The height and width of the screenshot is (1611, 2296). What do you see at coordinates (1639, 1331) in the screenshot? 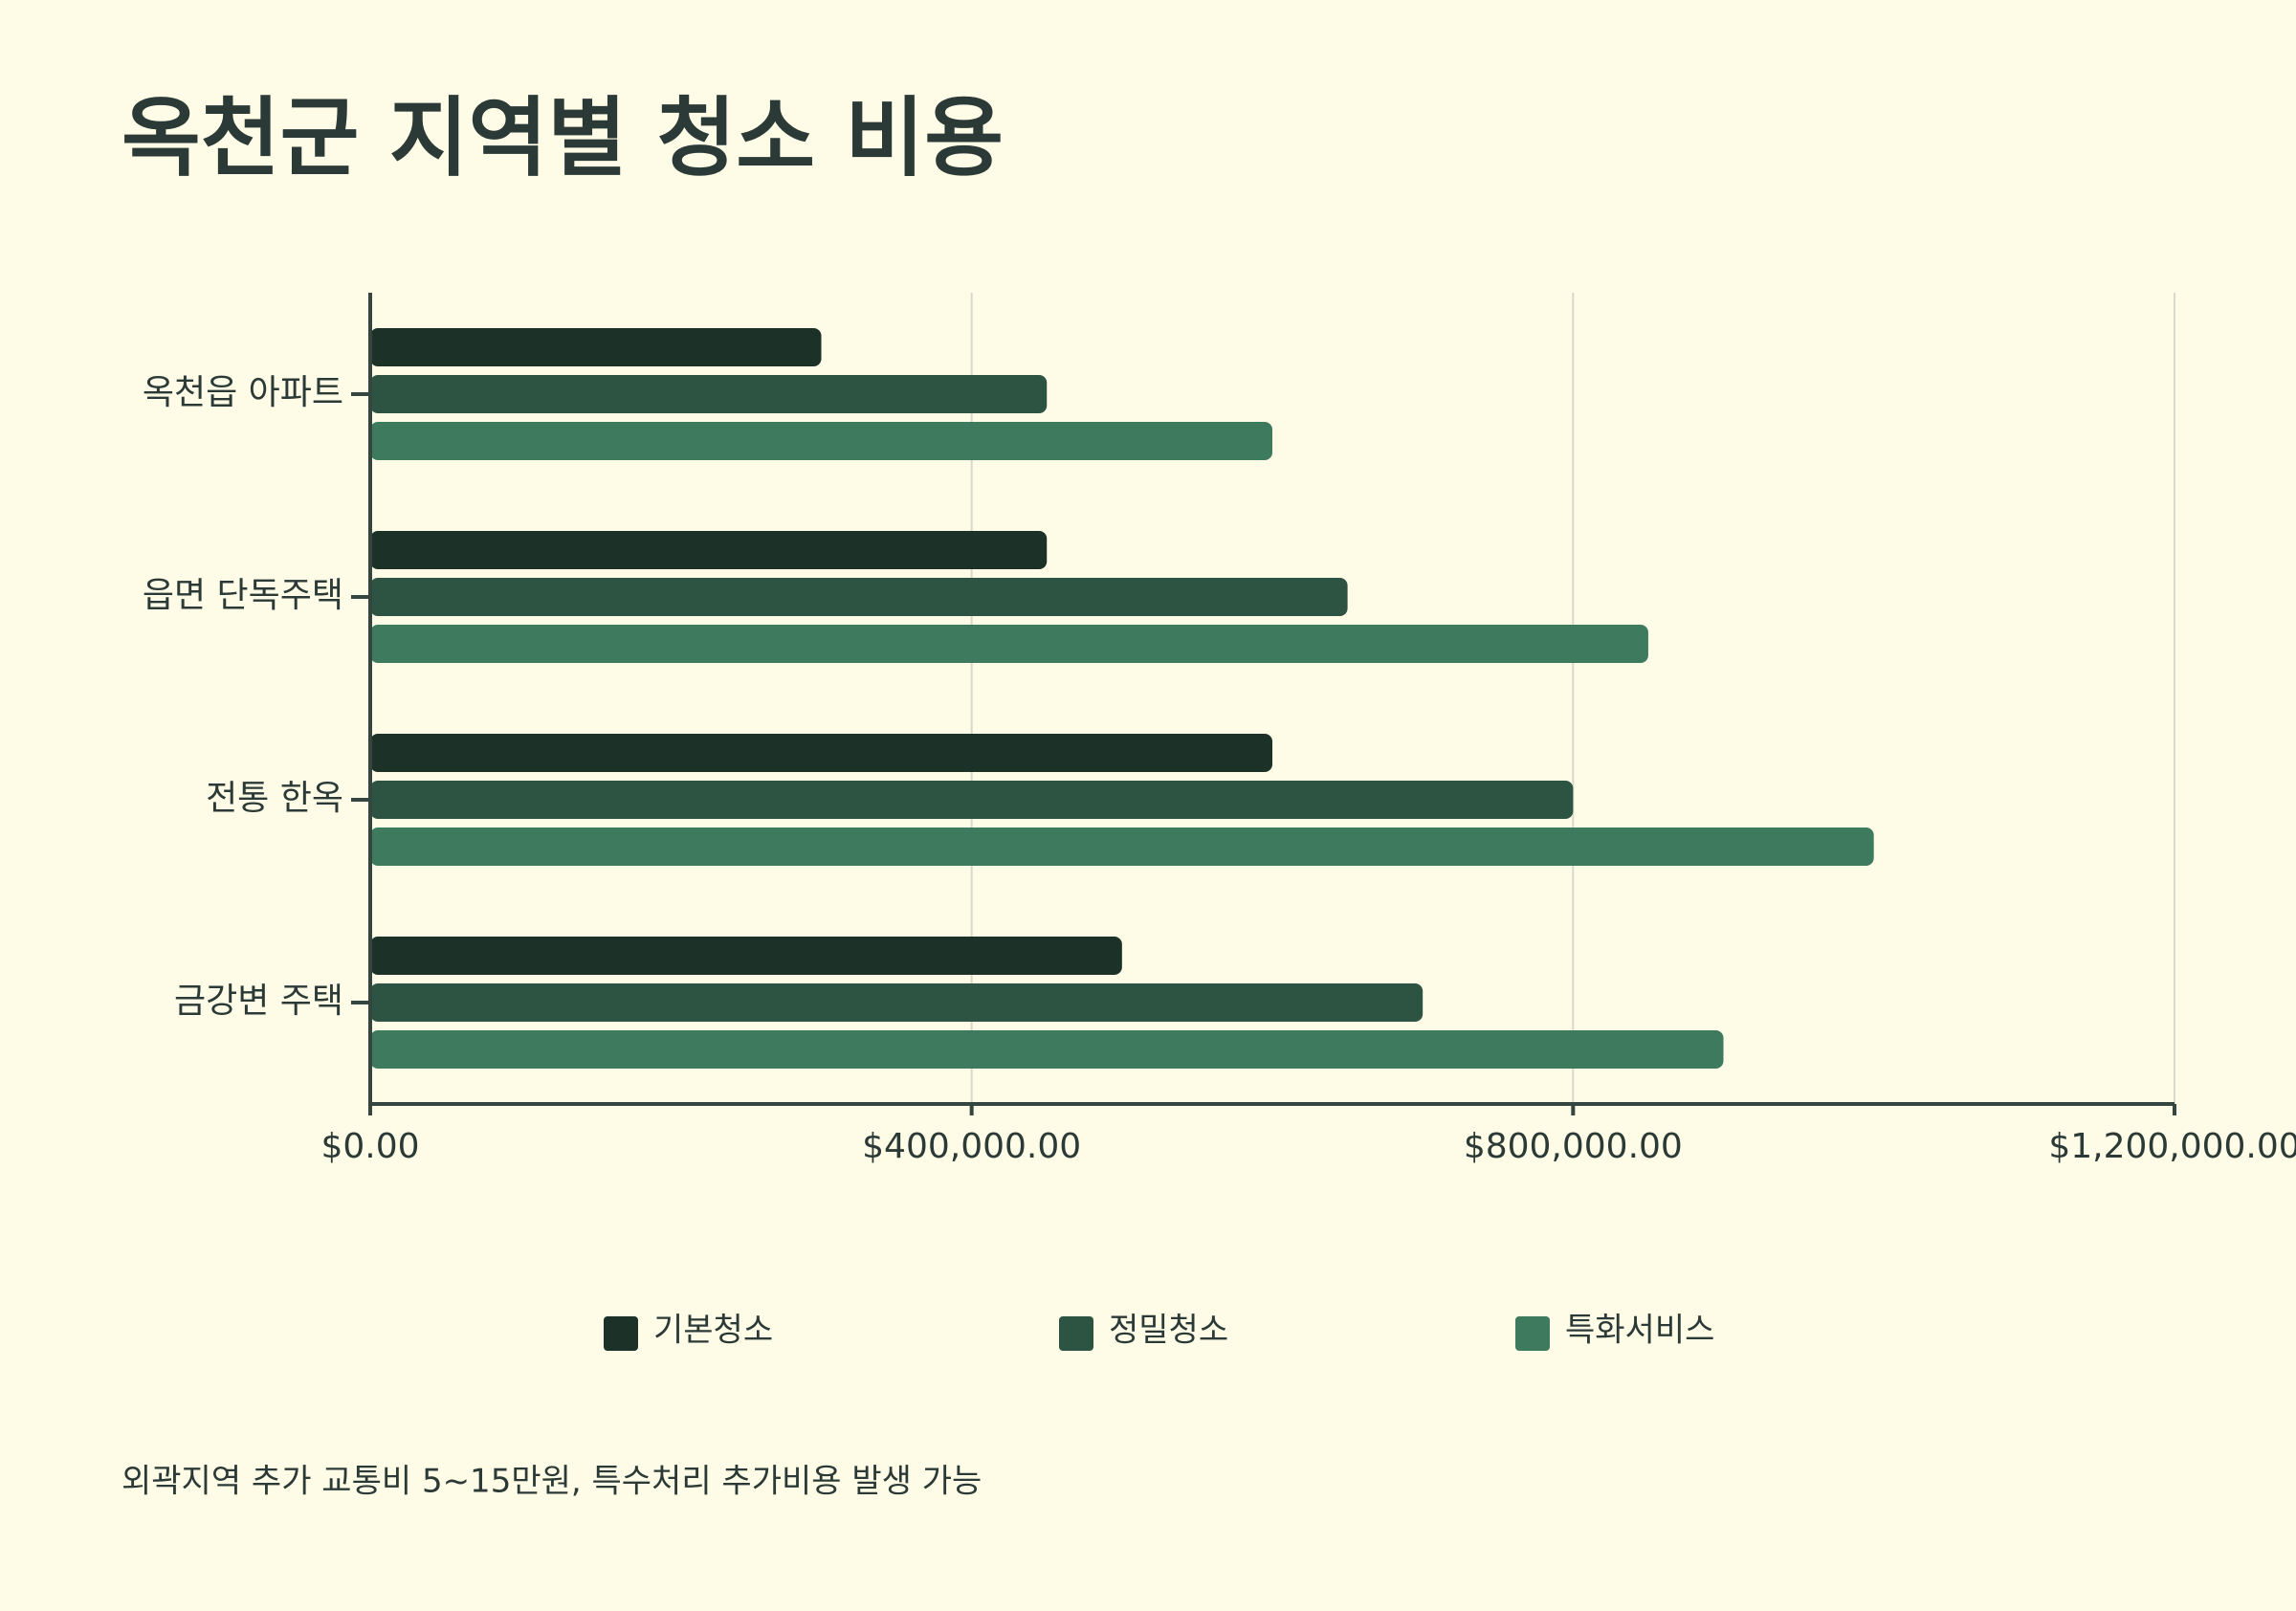
I see `legend-label: 특화서비스` at bounding box center [1639, 1331].